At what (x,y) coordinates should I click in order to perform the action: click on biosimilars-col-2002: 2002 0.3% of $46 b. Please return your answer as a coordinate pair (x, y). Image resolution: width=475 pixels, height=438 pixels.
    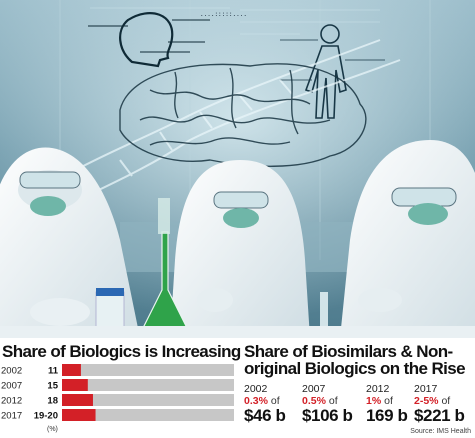
    Looking at the image, I should click on (275, 404).